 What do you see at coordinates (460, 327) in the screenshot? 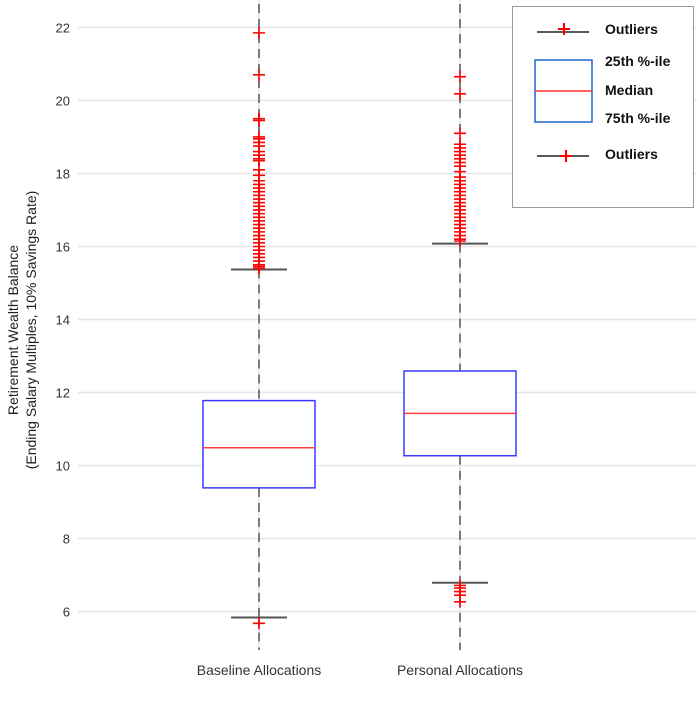
I see `box-personal` at bounding box center [460, 327].